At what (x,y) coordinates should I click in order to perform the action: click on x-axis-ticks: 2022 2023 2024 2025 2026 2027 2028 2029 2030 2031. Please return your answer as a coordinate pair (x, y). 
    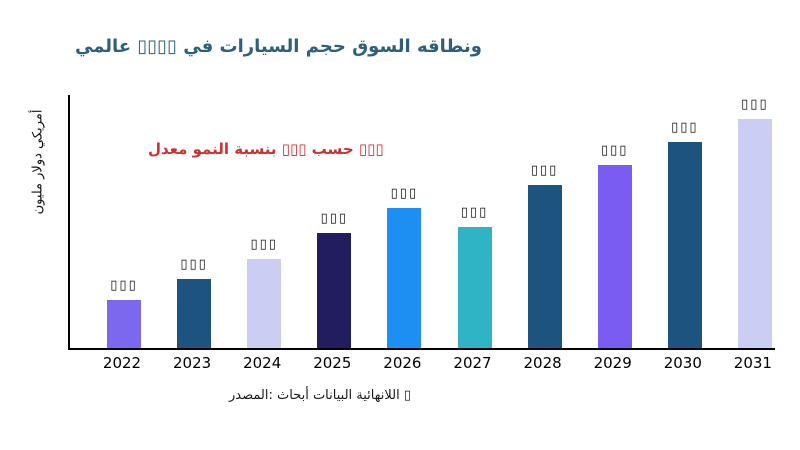
    Looking at the image, I should click on (421, 365).